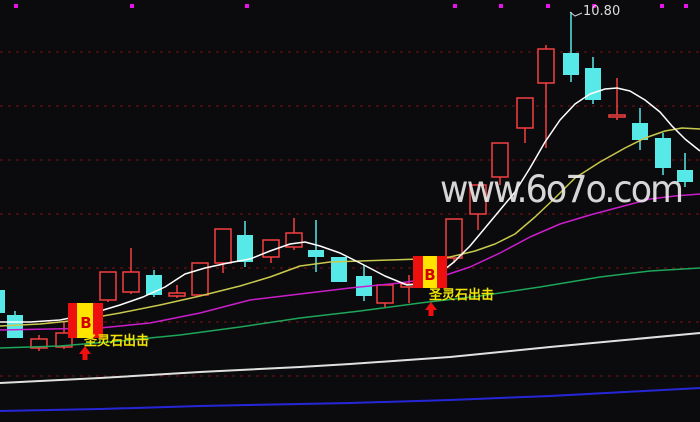 The image size is (700, 422). Describe the element at coordinates (576, 14) in the screenshot. I see `price-pointer-line` at that location.